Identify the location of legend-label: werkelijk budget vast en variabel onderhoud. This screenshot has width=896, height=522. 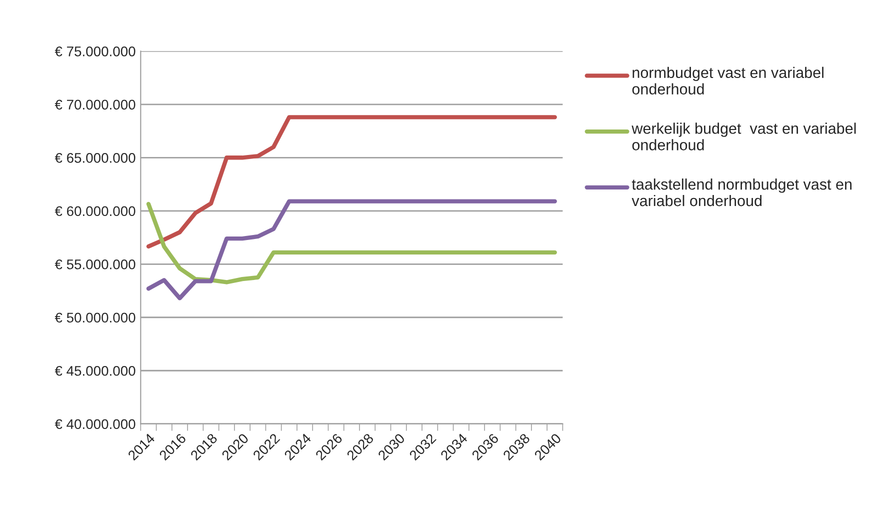
(744, 136).